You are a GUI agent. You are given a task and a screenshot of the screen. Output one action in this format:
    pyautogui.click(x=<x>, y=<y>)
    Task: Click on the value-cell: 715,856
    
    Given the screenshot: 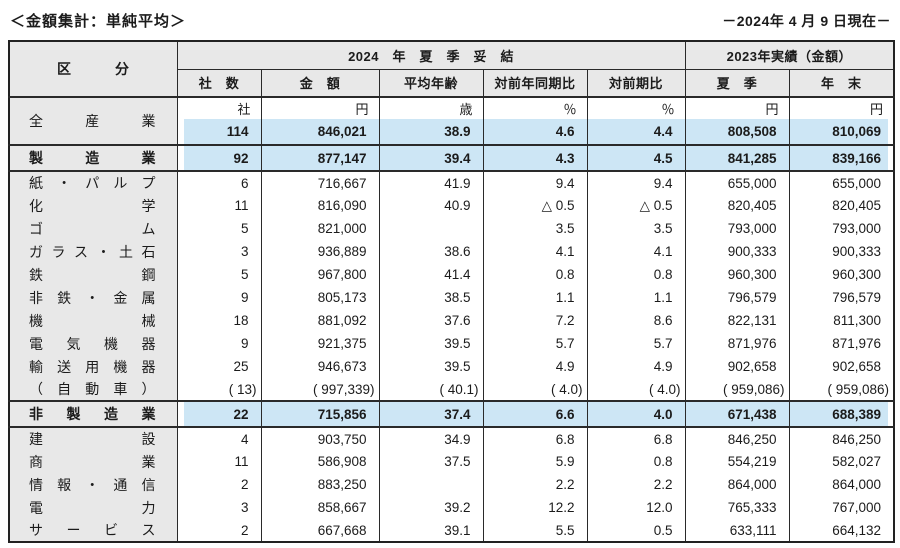 What is the action you would take?
    pyautogui.click(x=320, y=413)
    